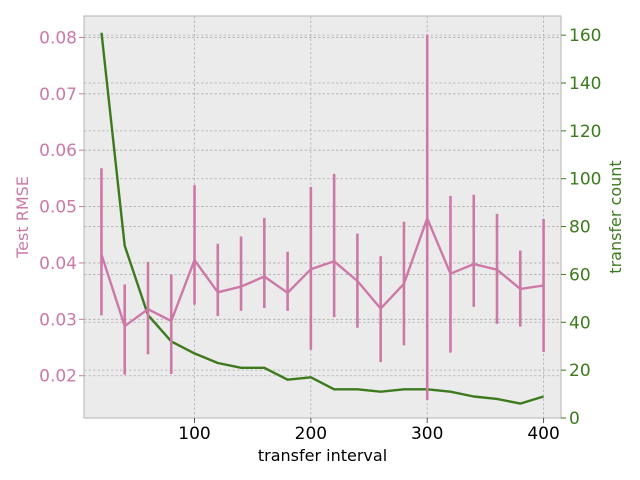  Describe the element at coordinates (585, 132) in the screenshot. I see `y-right-tick-label: 120` at that location.